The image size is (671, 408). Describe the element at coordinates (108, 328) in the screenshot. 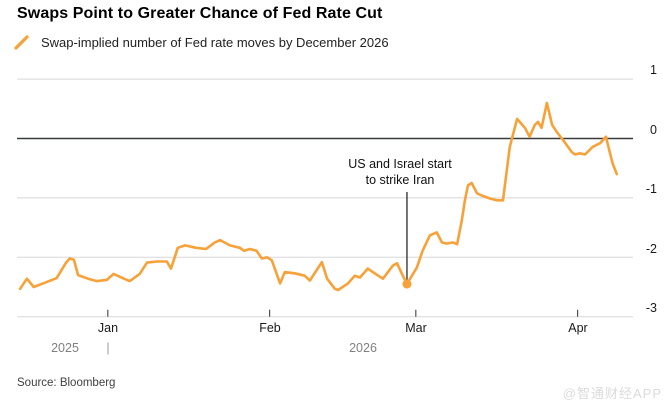

I see `x-tick-label-jan: Jan` at that location.